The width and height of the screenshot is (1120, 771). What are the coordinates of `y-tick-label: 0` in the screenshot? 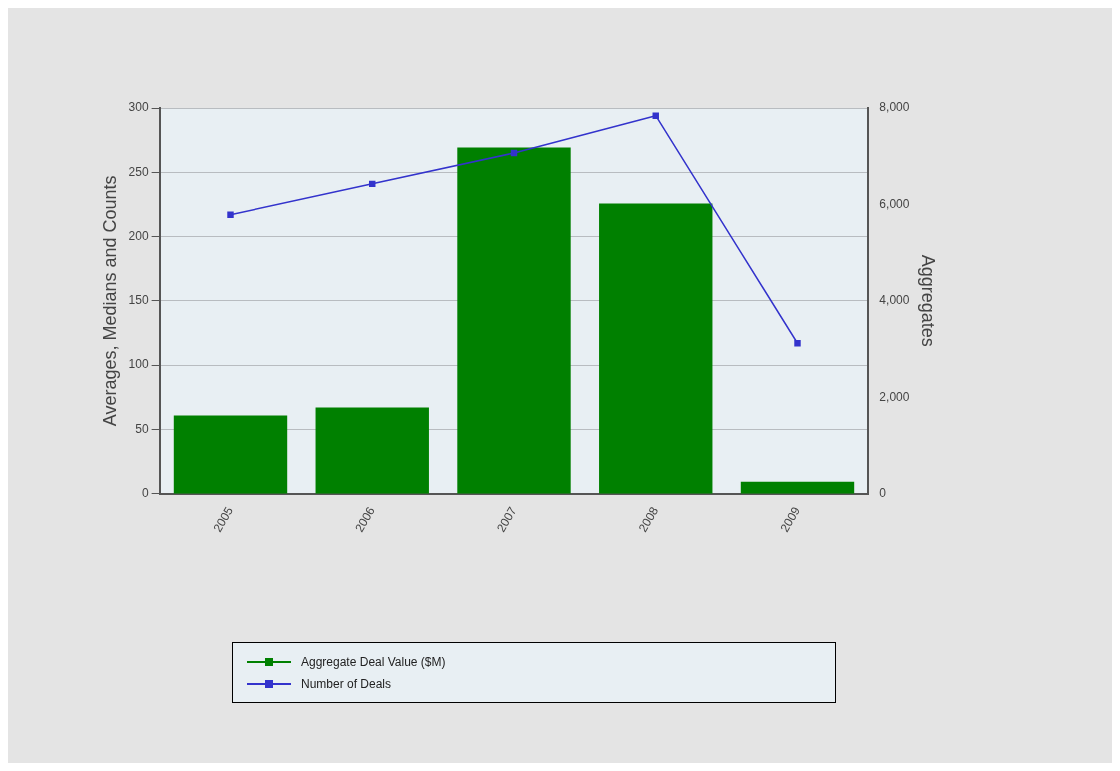 It's located at (145, 492).